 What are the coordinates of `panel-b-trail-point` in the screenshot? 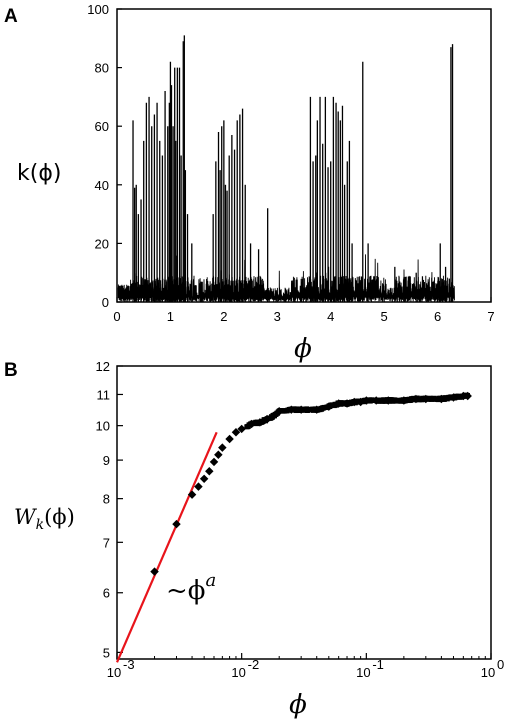 It's located at (467, 395).